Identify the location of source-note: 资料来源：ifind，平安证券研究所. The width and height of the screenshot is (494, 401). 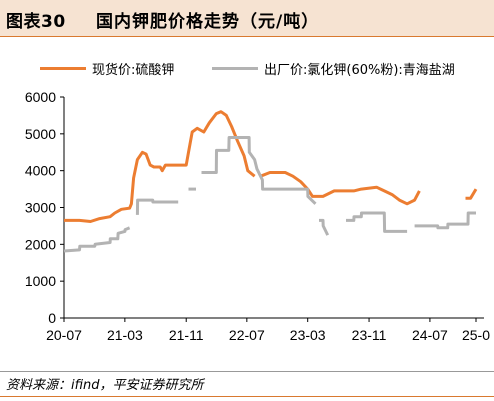
(105, 385).